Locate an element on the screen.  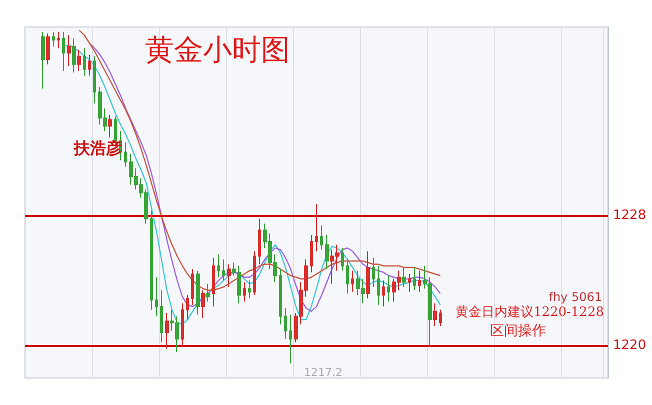
text: fhy 5061 is located at coordinates (575, 297).